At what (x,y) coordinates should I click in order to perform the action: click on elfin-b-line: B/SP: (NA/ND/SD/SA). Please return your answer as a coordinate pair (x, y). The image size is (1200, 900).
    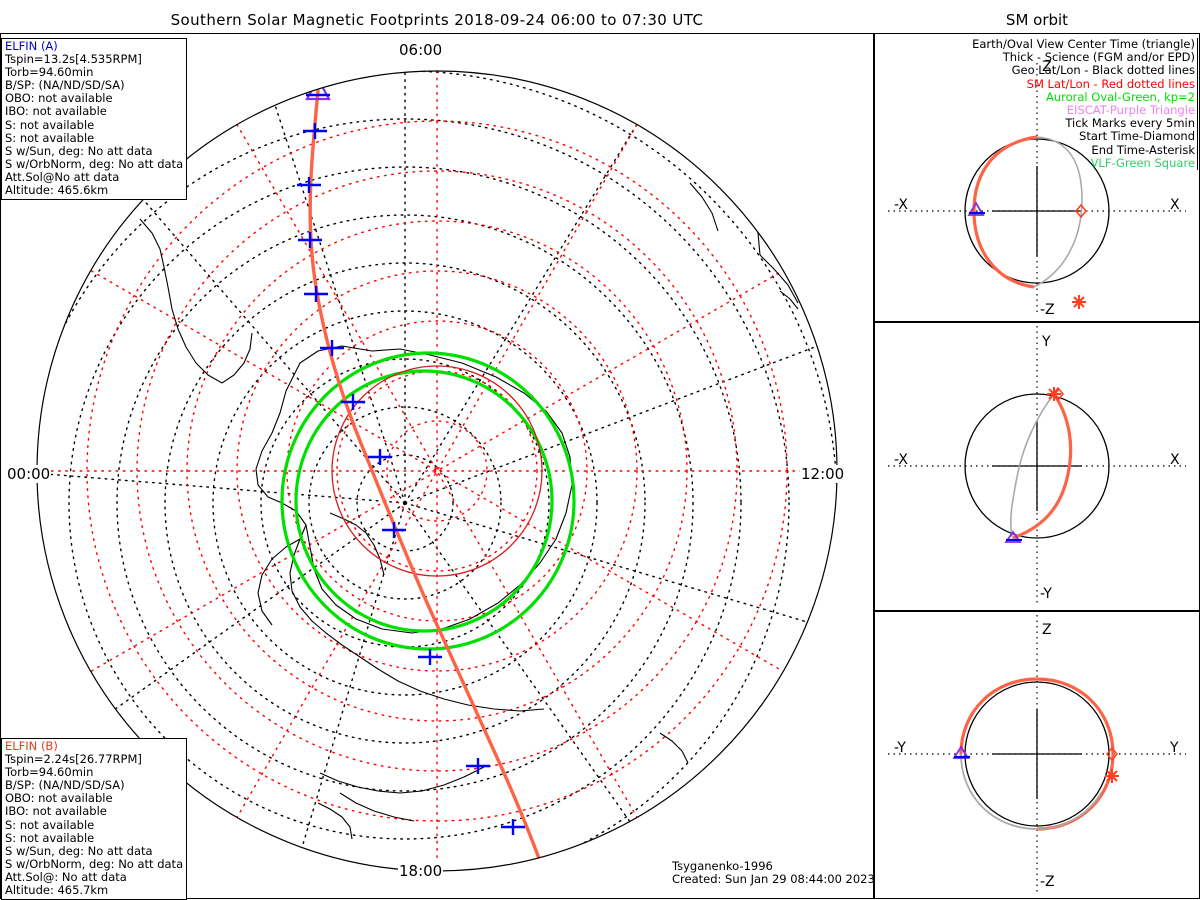
    Looking at the image, I should click on (65, 785).